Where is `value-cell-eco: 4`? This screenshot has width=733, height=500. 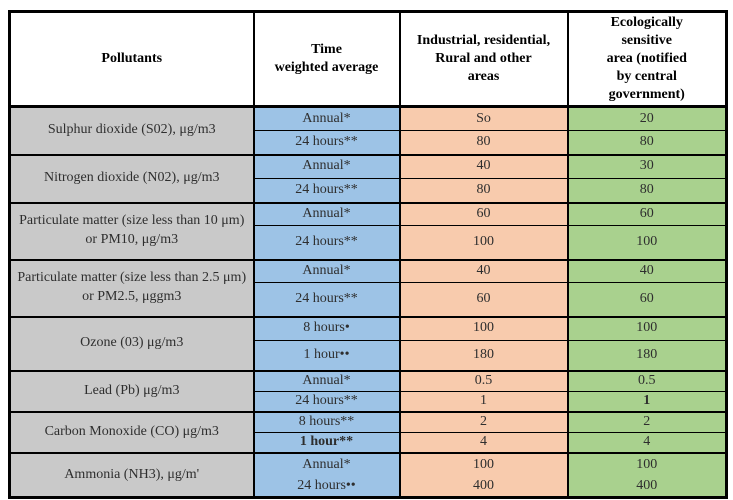
value-cell-eco: 4 is located at coordinates (647, 443).